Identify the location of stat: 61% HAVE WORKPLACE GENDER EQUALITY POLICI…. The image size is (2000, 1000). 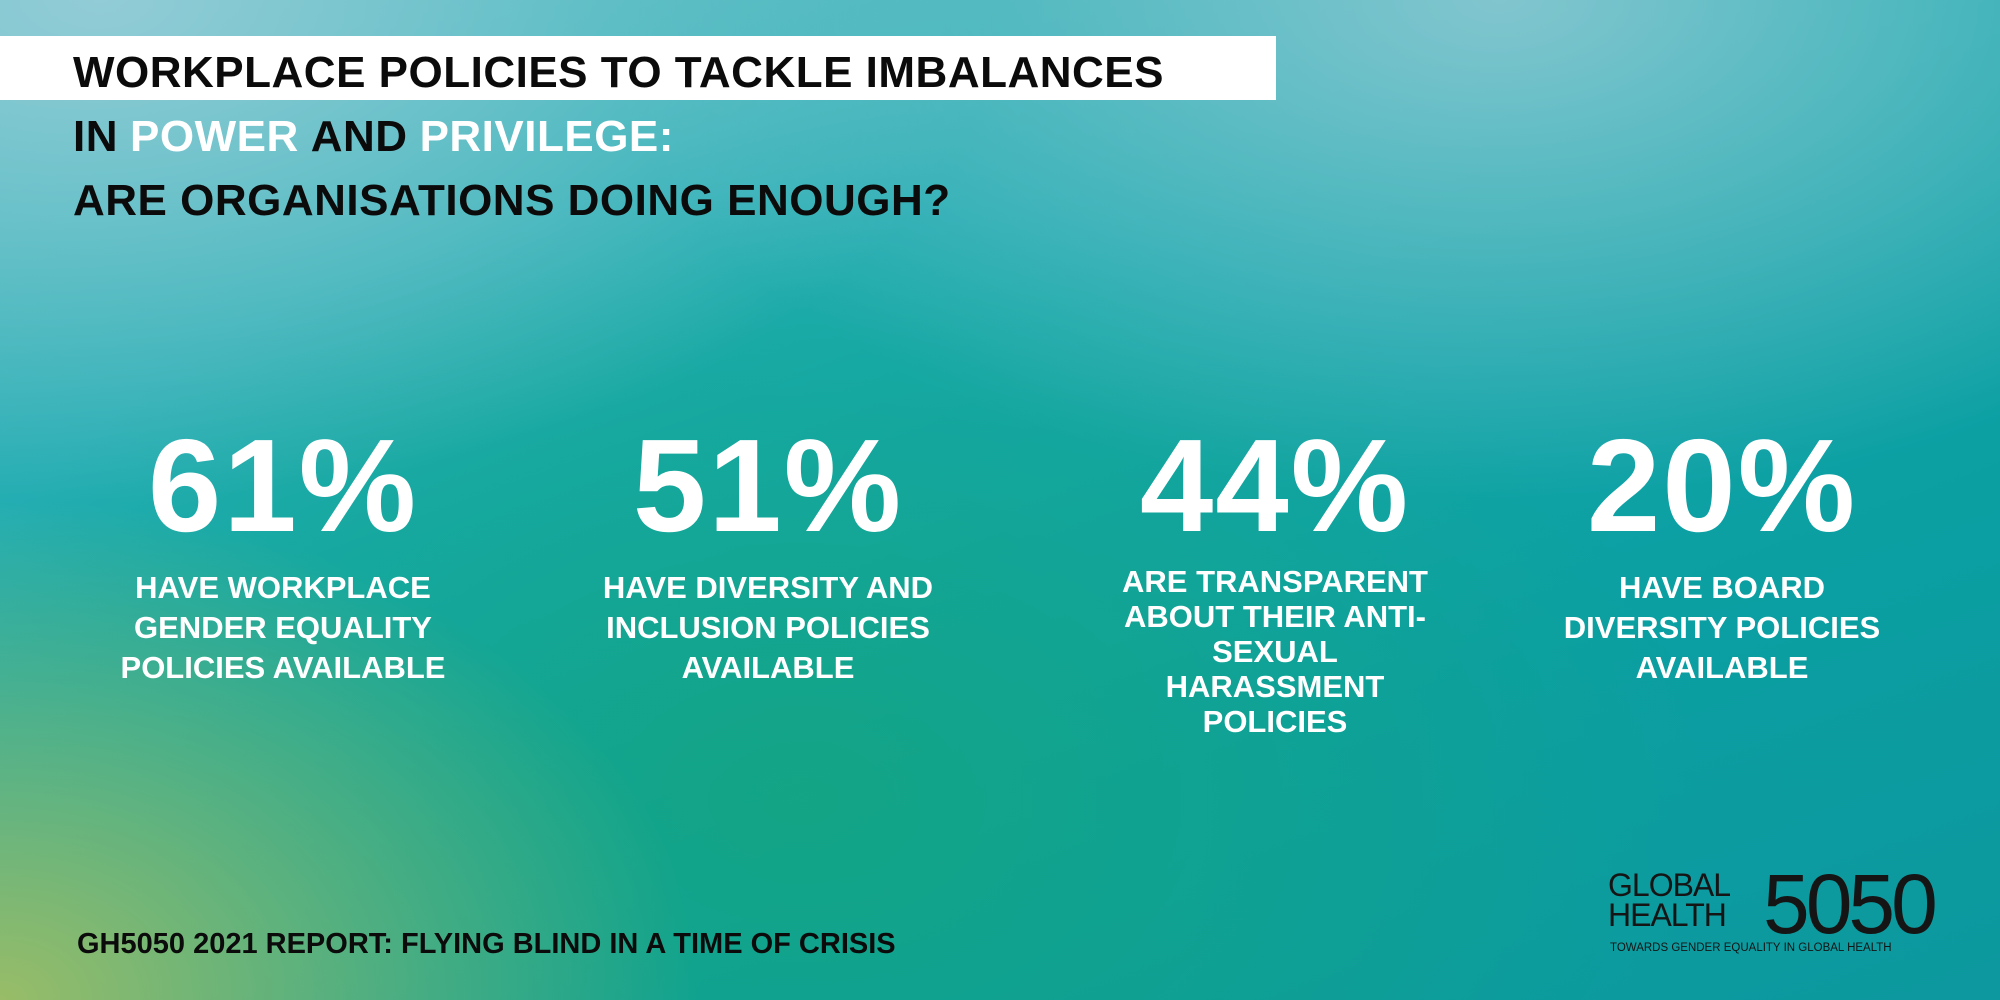
(283, 554).